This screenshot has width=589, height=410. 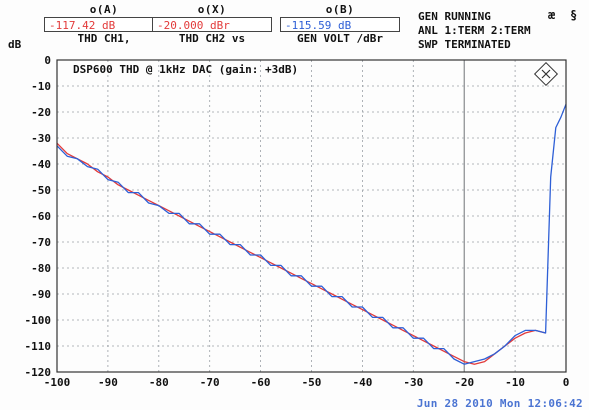 What do you see at coordinates (104, 9) in the screenshot?
I see `readout-a-caption: o(A)` at bounding box center [104, 9].